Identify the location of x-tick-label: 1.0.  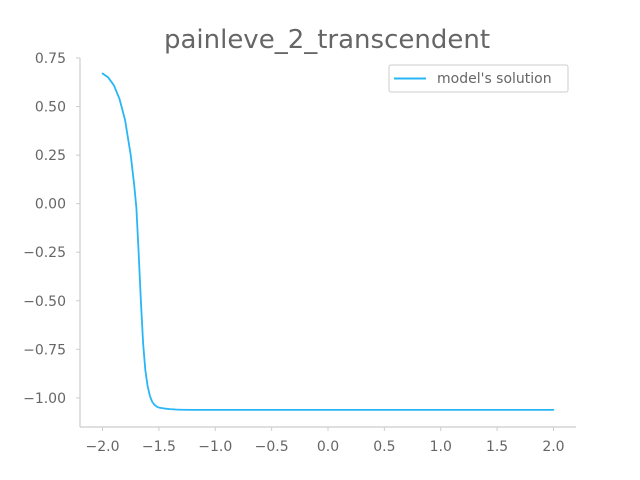
(441, 447).